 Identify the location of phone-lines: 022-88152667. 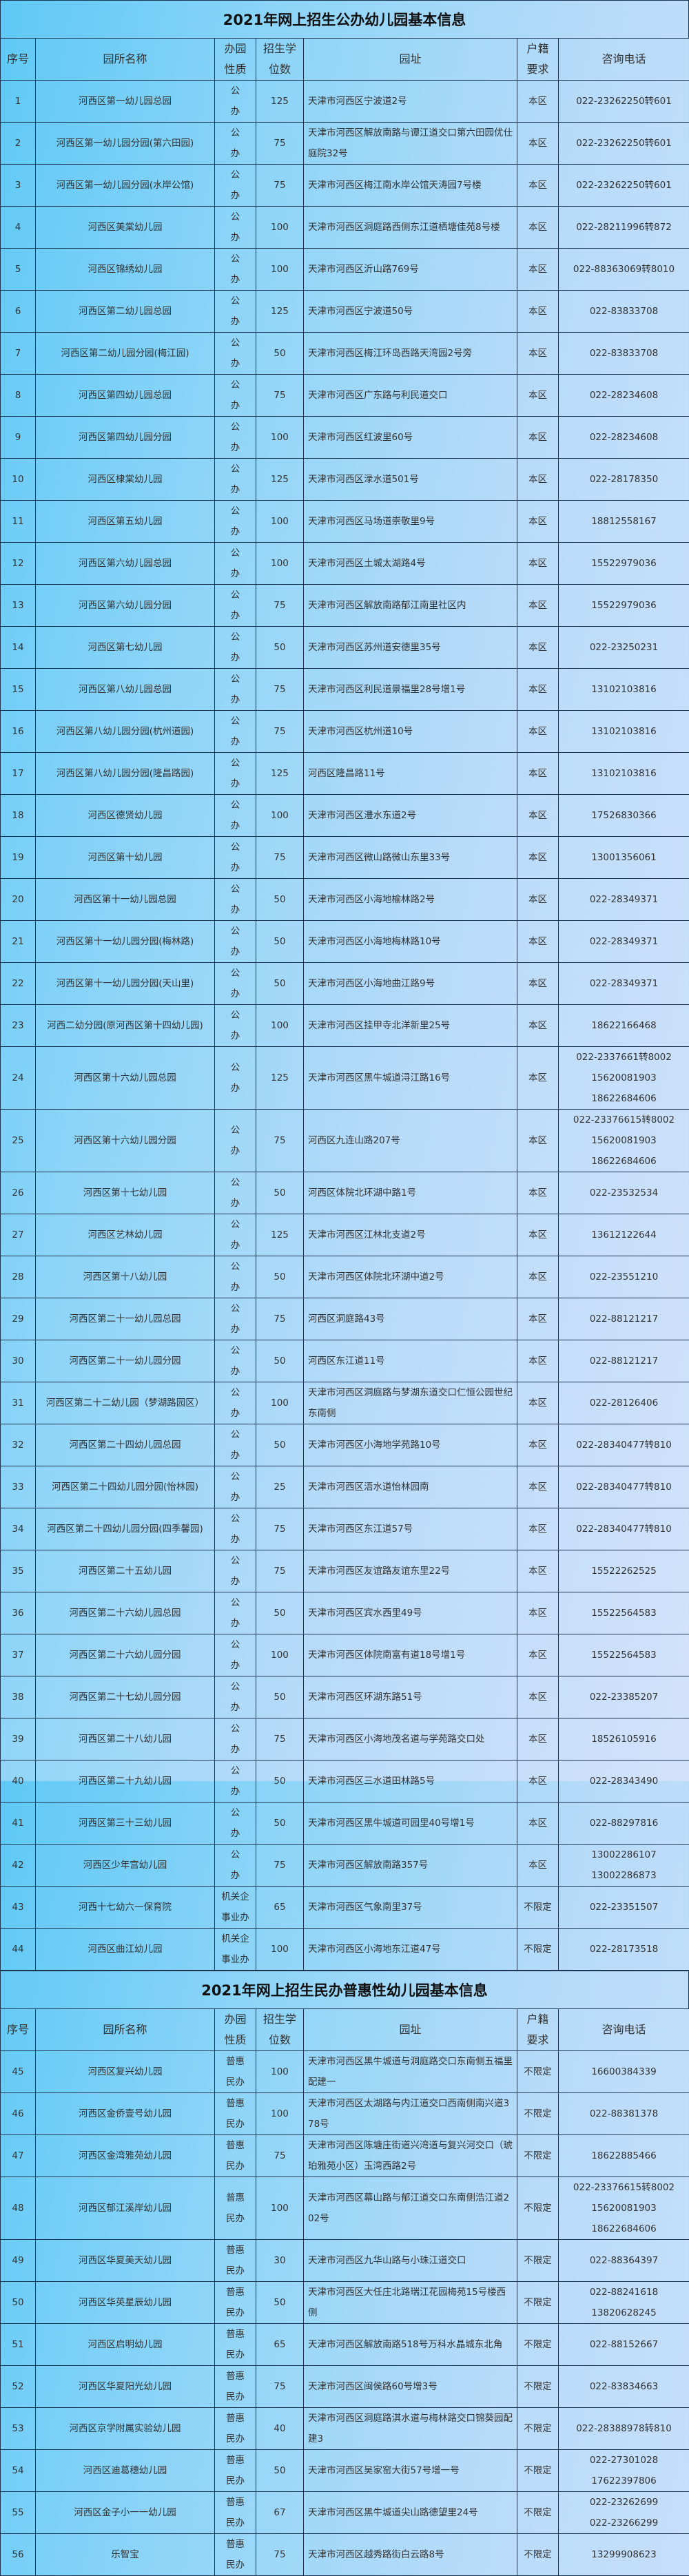
(624, 2344).